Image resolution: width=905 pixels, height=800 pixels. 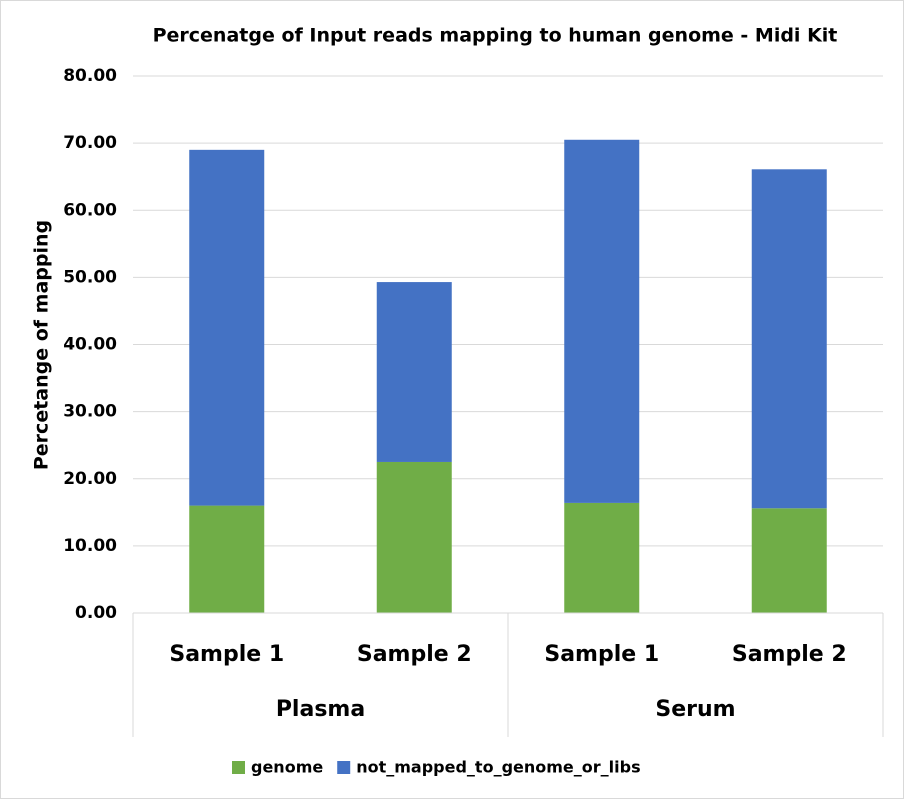 What do you see at coordinates (96, 613) in the screenshot?
I see `y-tick-label: 0.00` at bounding box center [96, 613].